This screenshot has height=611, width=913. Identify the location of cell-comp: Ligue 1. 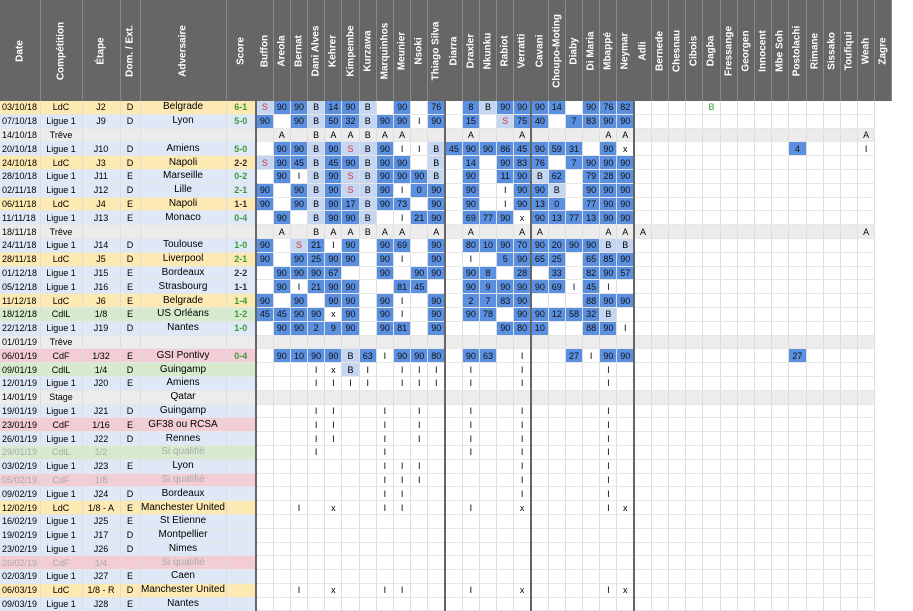
(61, 121).